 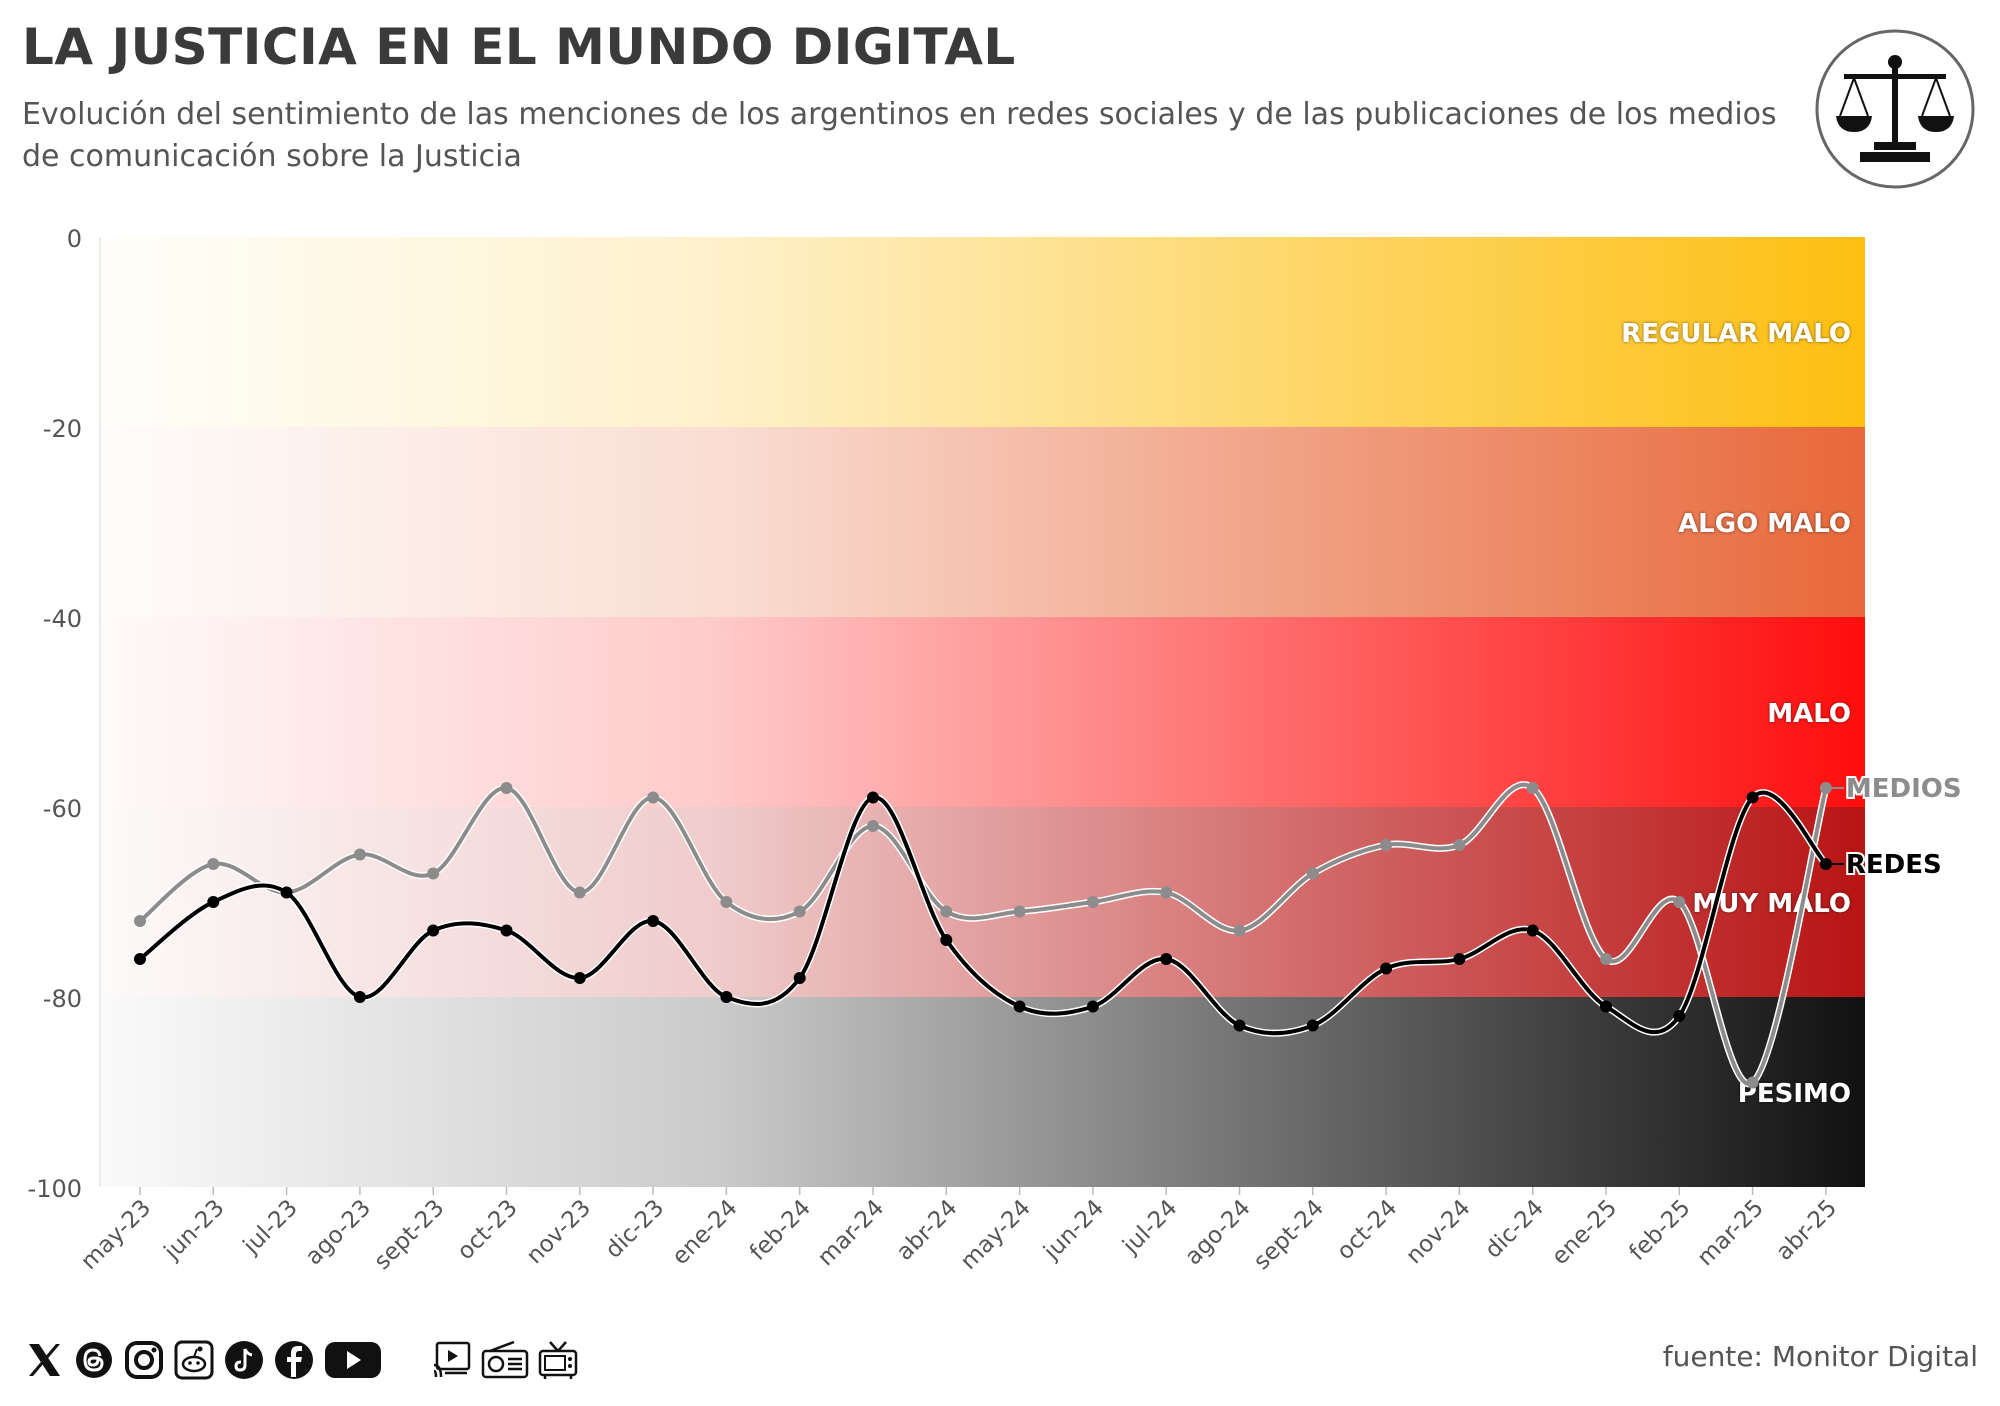 What do you see at coordinates (851, 1233) in the screenshot?
I see `x-tick-label: mar-24` at bounding box center [851, 1233].